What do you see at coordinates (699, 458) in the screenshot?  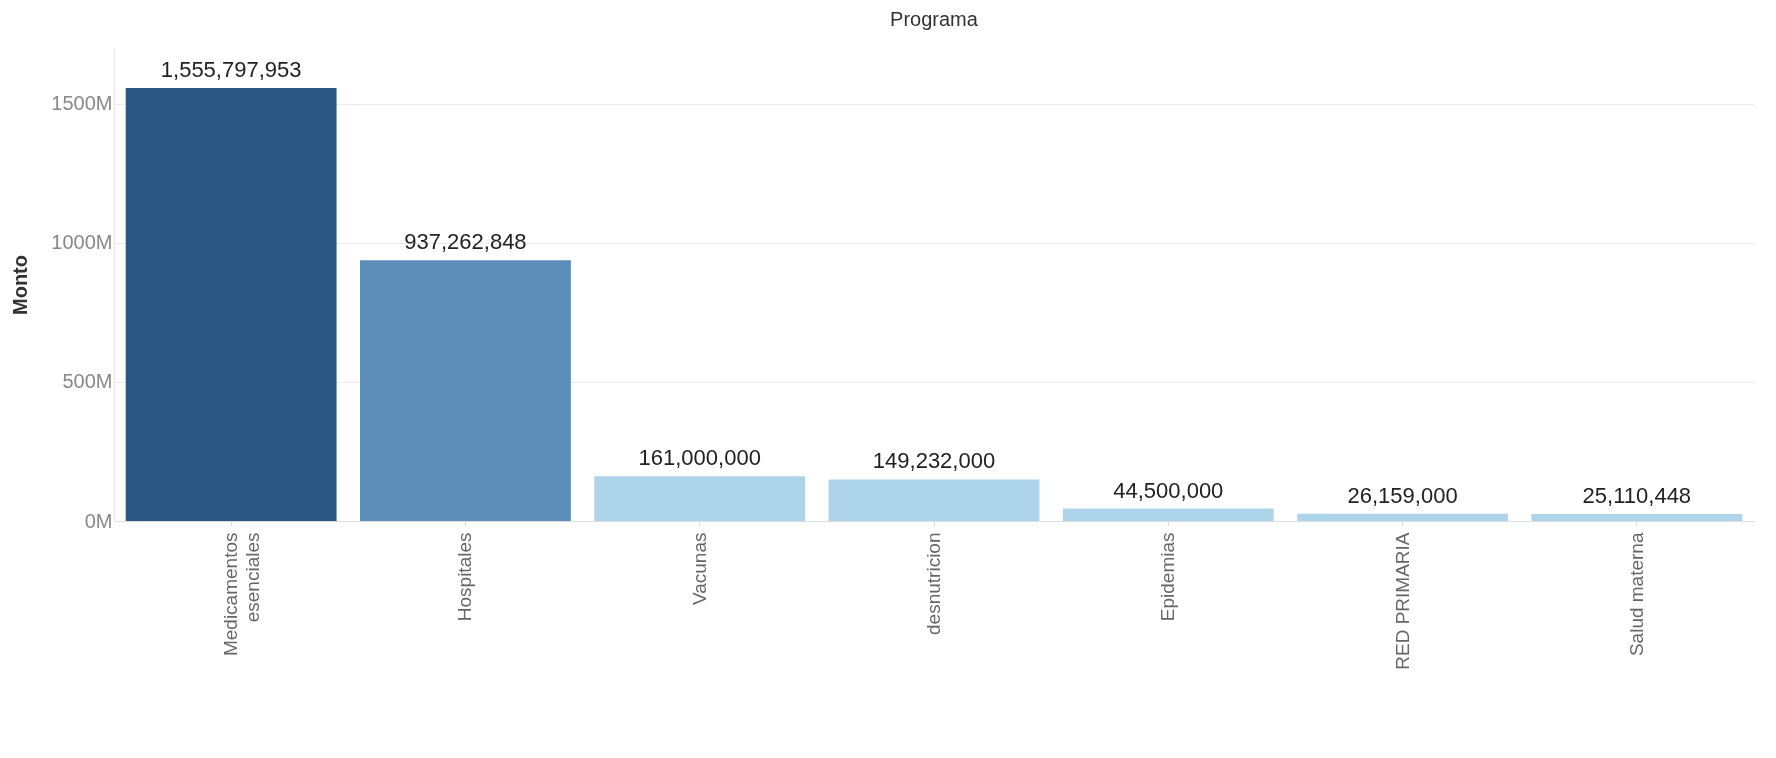 I see `data-label: 161,000,000` at bounding box center [699, 458].